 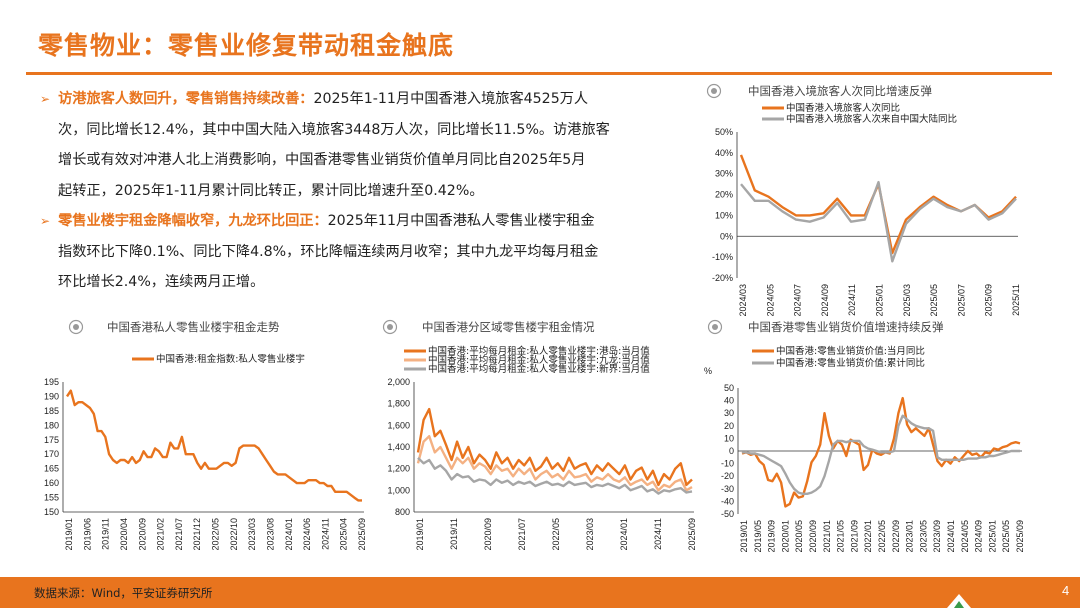 I want to click on y-tick-label: 50, so click(x=729, y=388).